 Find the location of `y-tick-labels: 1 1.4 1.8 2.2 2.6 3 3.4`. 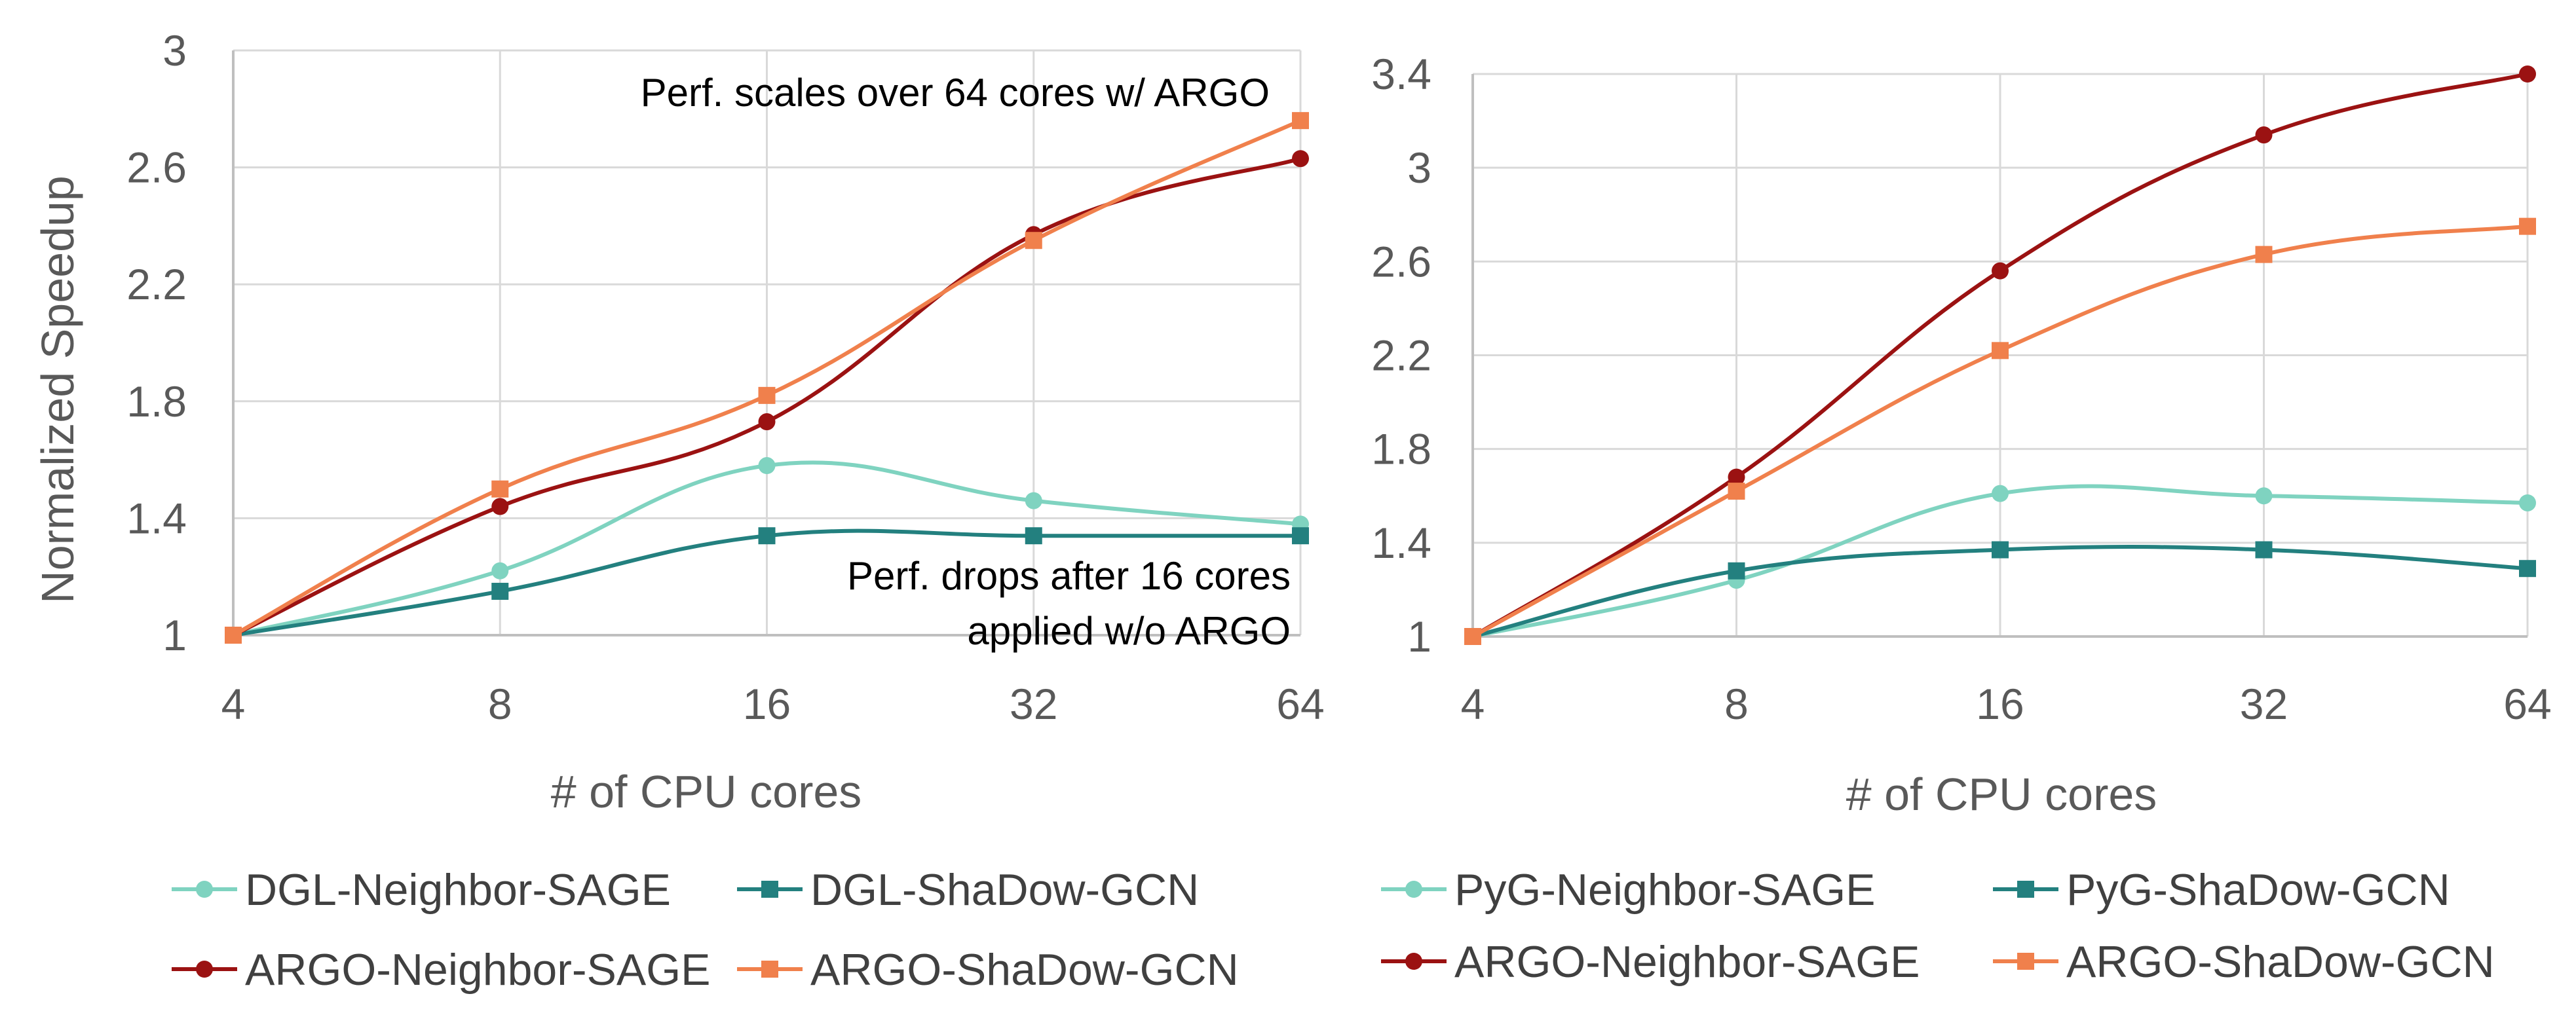

y-tick-labels: 1 1.4 1.8 2.2 2.6 3 3.4 is located at coordinates (1401, 355).